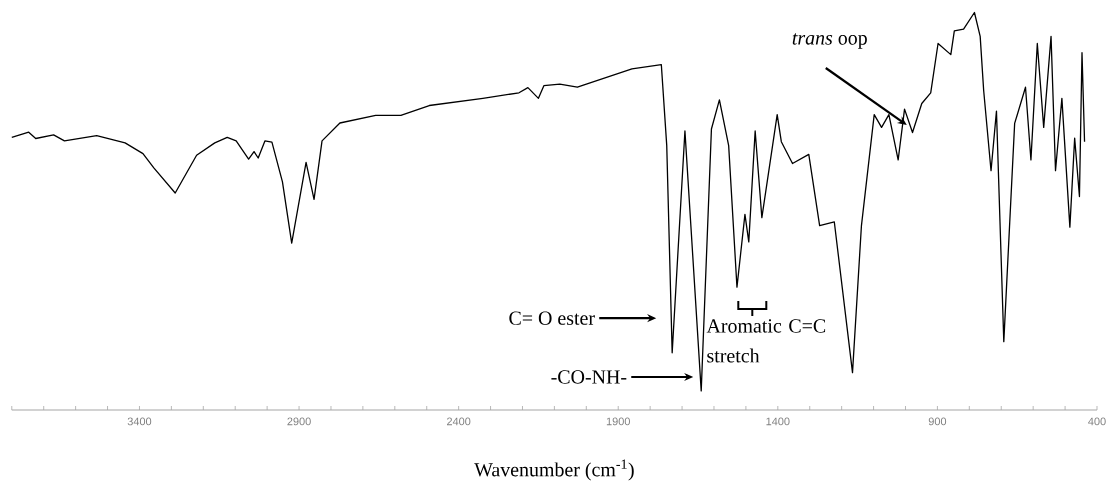 This screenshot has width=1109, height=499. Describe the element at coordinates (778, 421) in the screenshot. I see `x-tick-label: 1400` at that location.